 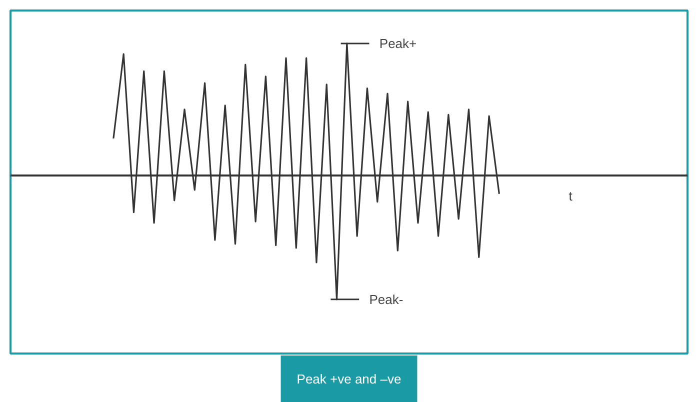 What do you see at coordinates (386, 299) in the screenshot?
I see `annotation: Peak-` at bounding box center [386, 299].